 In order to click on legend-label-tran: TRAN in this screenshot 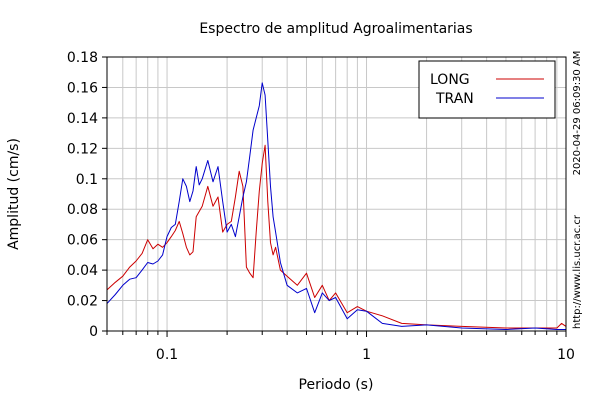, I will do `click(454, 99)`.